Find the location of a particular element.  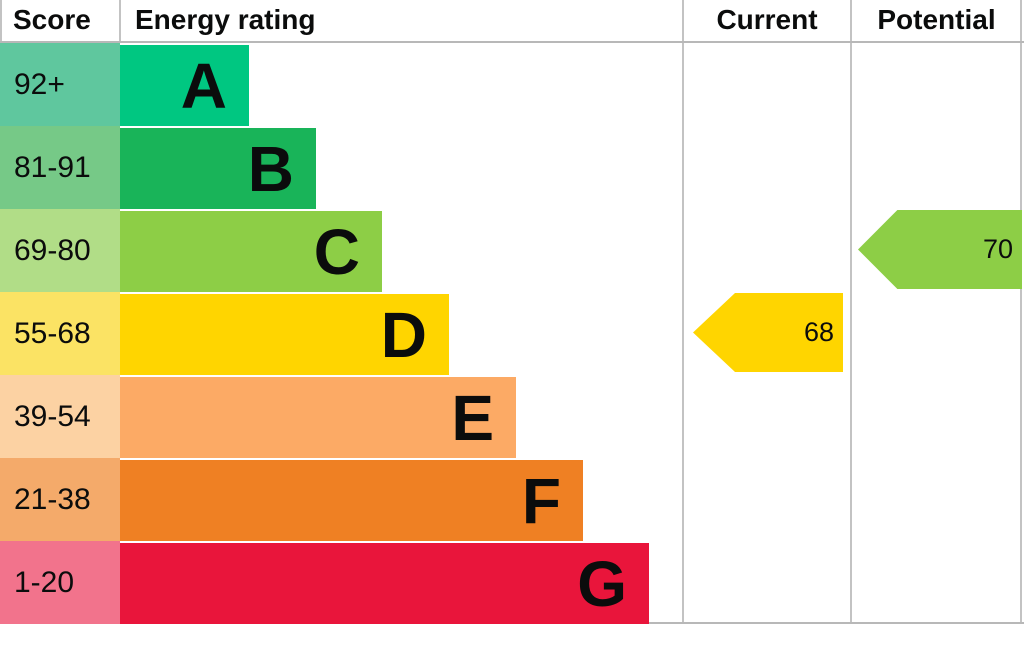

header-score: Score is located at coordinates (52, 19).